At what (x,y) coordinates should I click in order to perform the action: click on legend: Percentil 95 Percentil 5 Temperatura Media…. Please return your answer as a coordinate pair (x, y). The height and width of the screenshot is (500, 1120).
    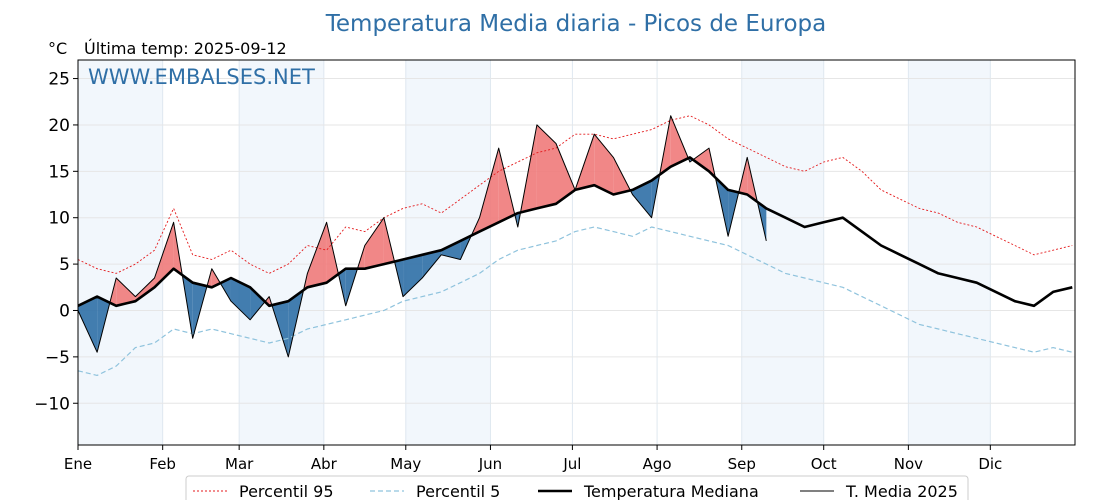
    Looking at the image, I should click on (577, 487).